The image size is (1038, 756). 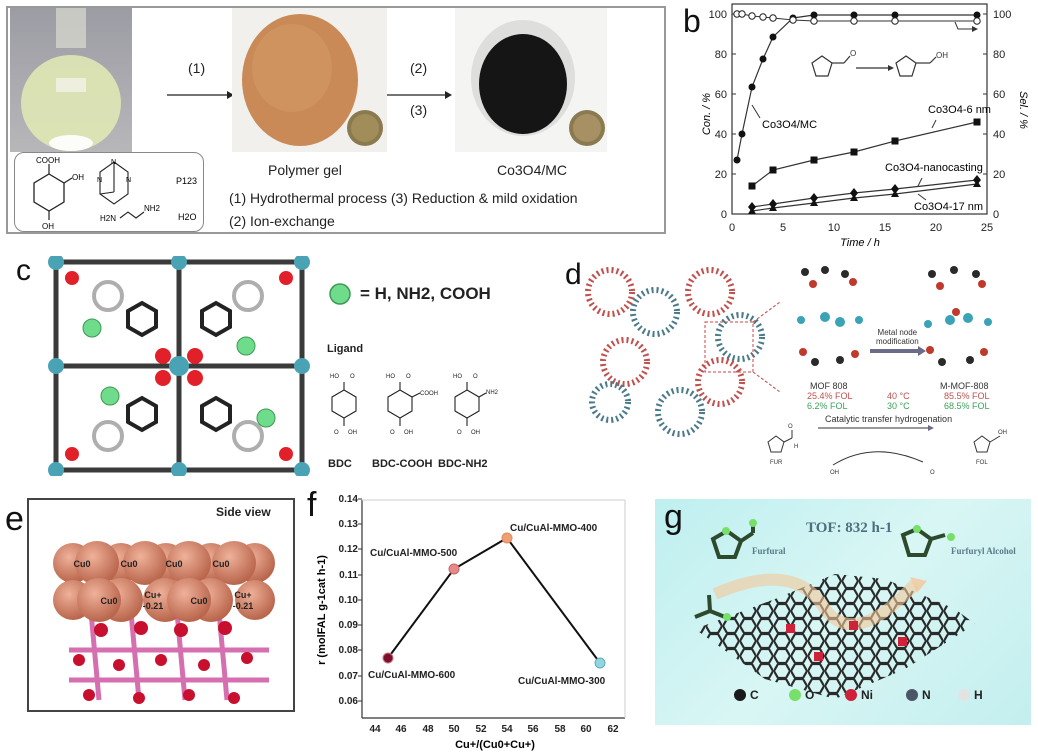 I want to click on element-legend, so click(x=852, y=695).